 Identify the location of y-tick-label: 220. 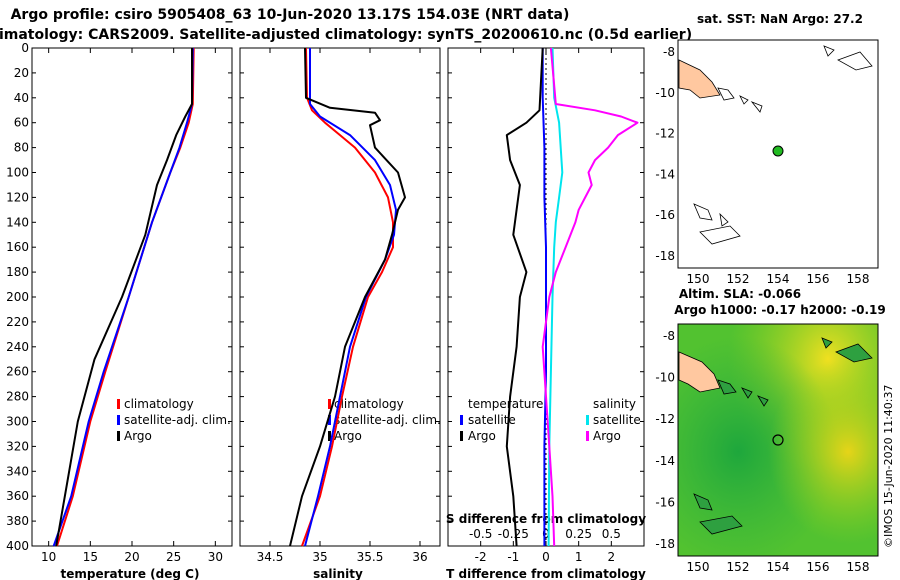
(17, 322).